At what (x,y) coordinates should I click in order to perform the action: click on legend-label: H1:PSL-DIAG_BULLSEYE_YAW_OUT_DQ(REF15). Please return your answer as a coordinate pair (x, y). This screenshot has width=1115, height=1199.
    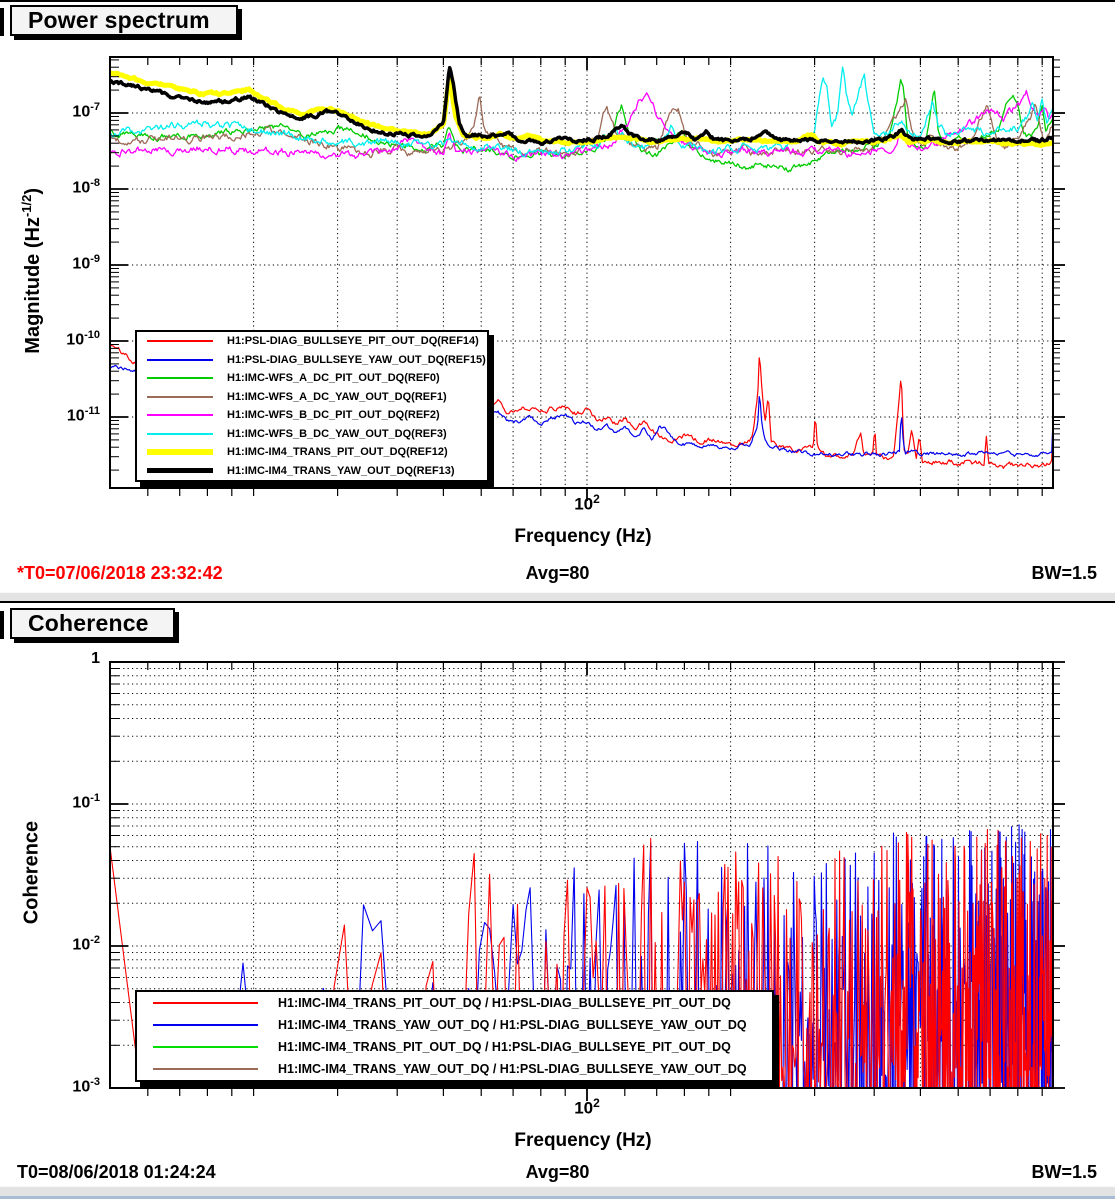
    Looking at the image, I should click on (356, 359).